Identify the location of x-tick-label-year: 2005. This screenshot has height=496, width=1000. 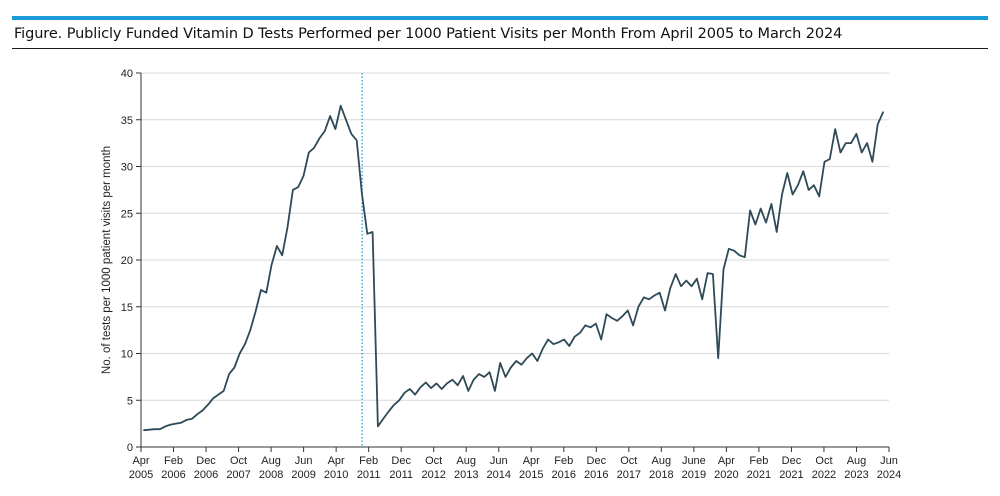
(141, 475).